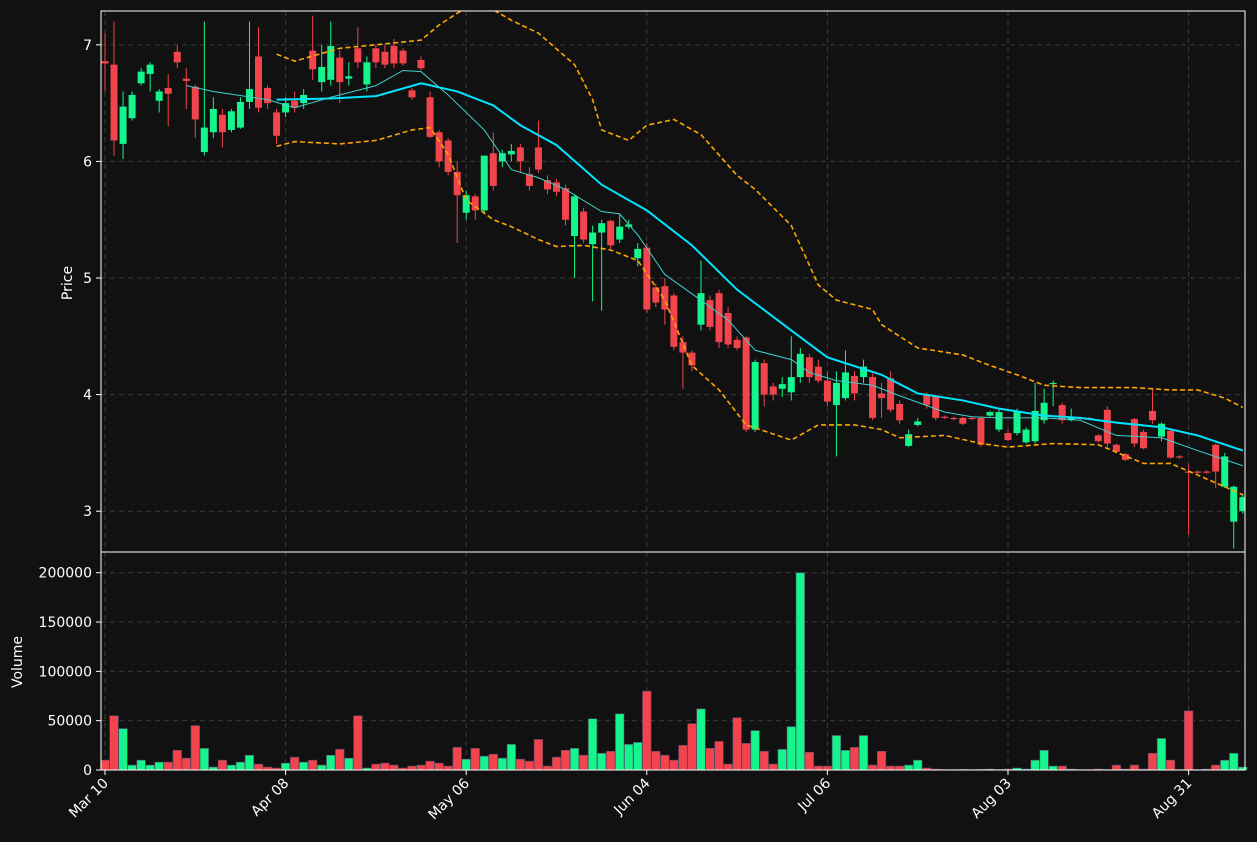 The image size is (1257, 842). I want to click on y-tick-label: 150000, so click(65, 623).